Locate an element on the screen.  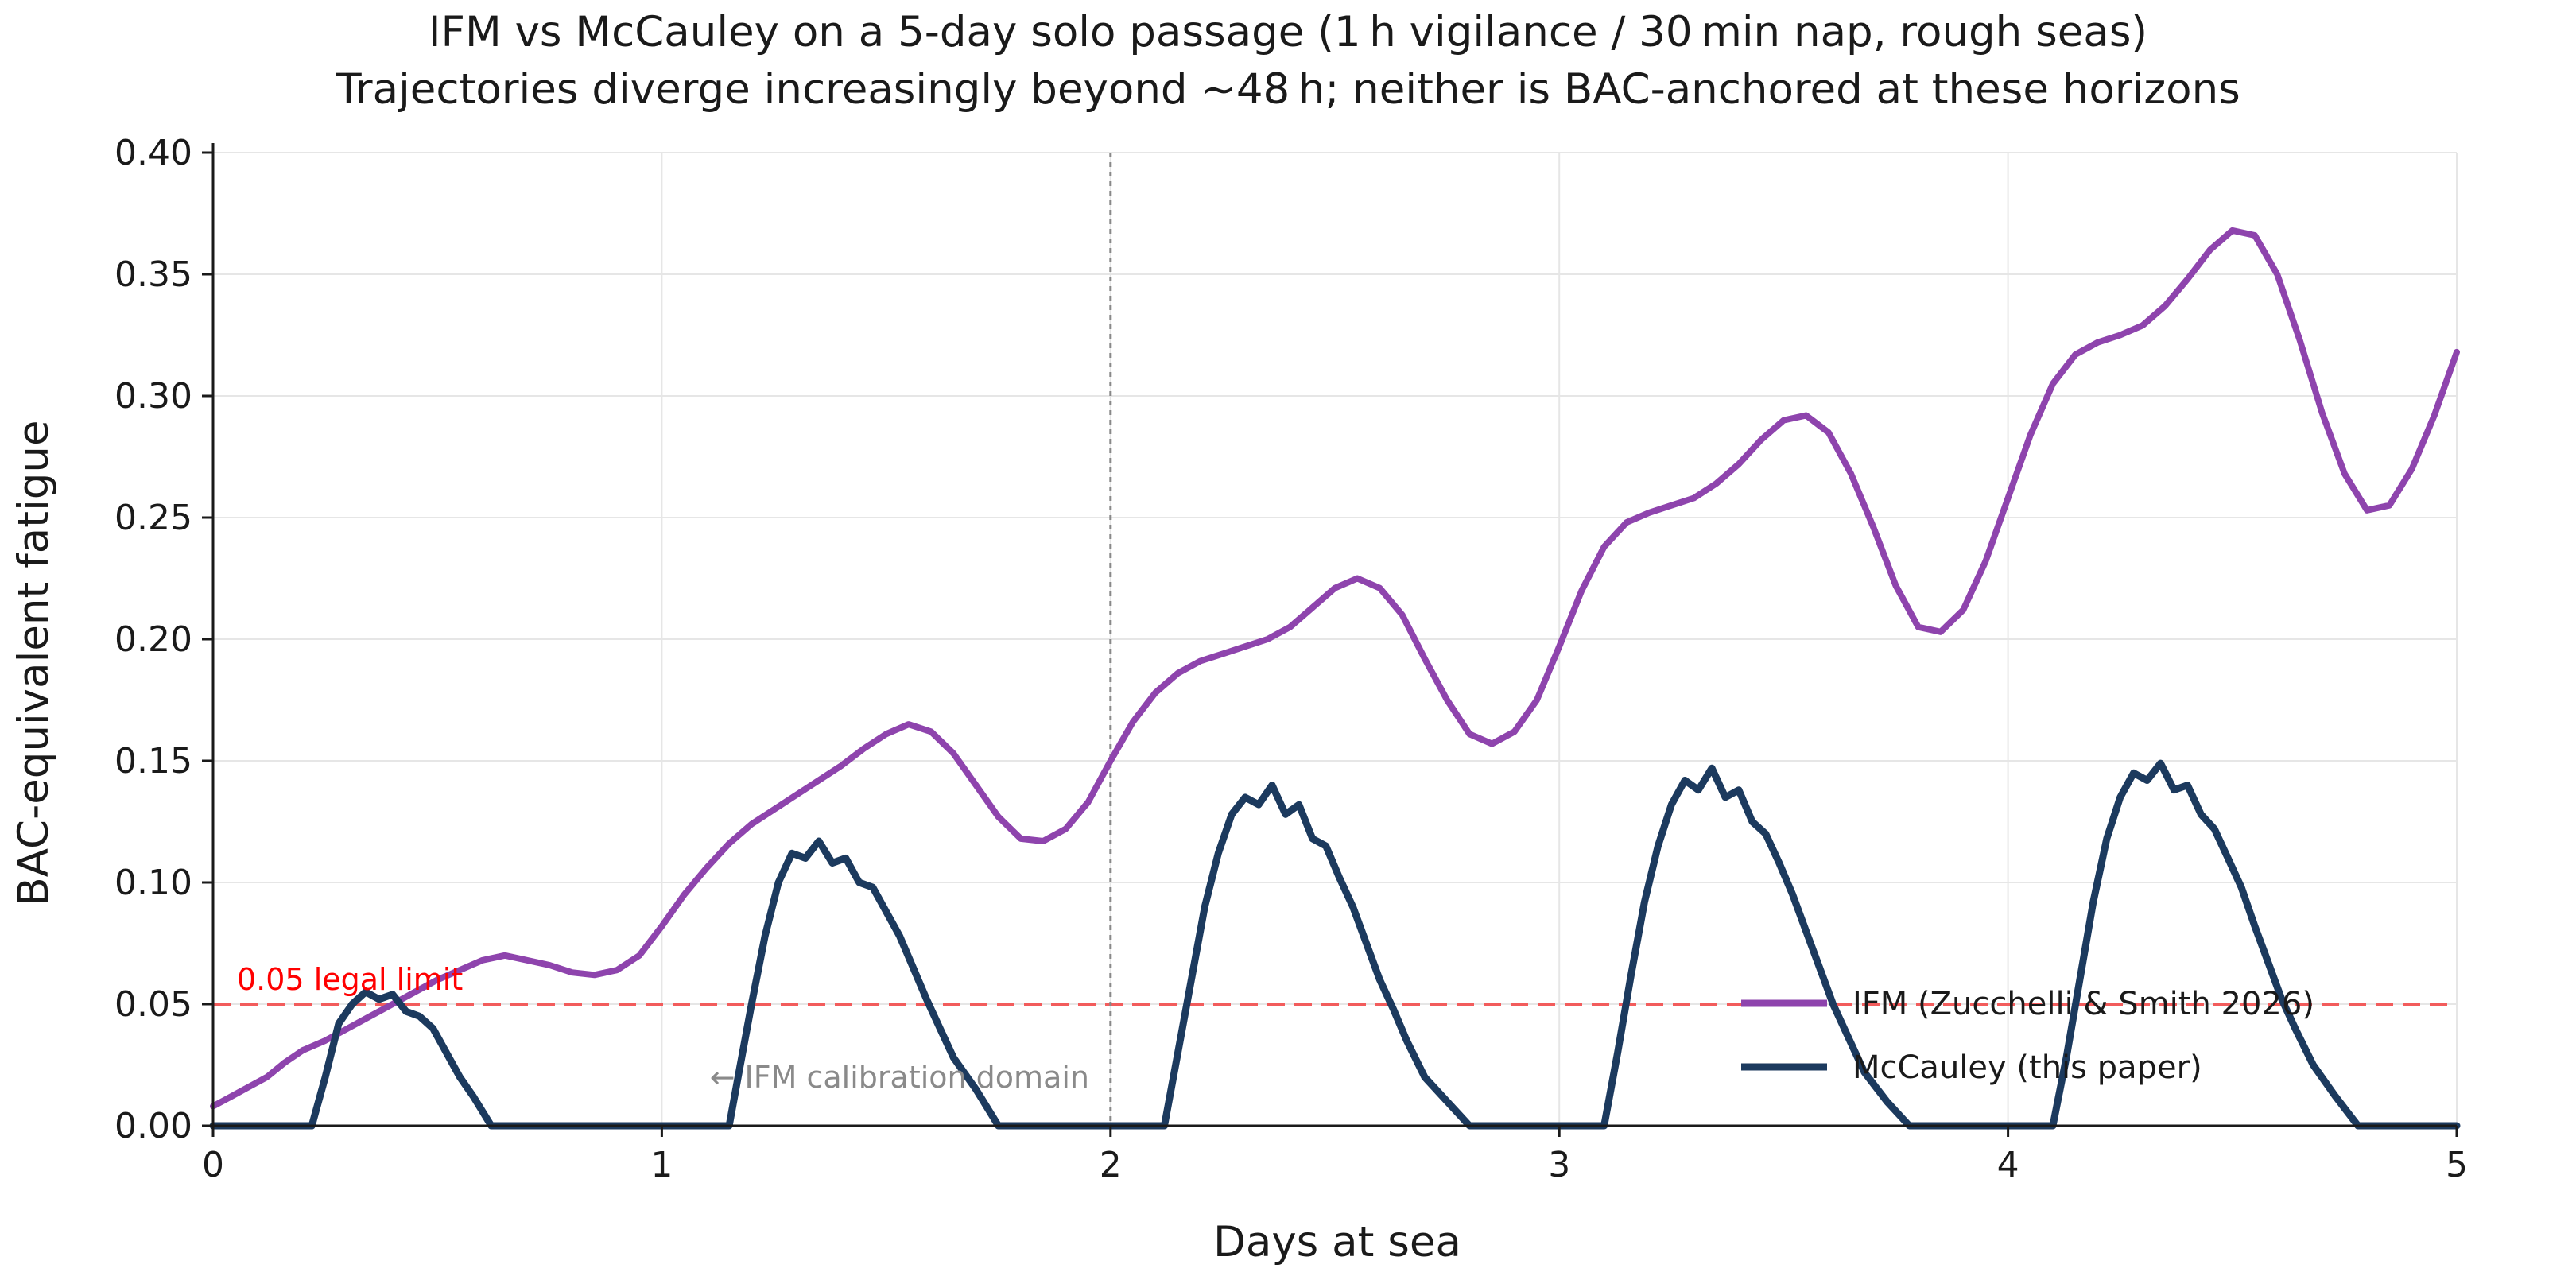
legend-label-mccauley: McCauley (this paper) is located at coordinates (2027, 1067).